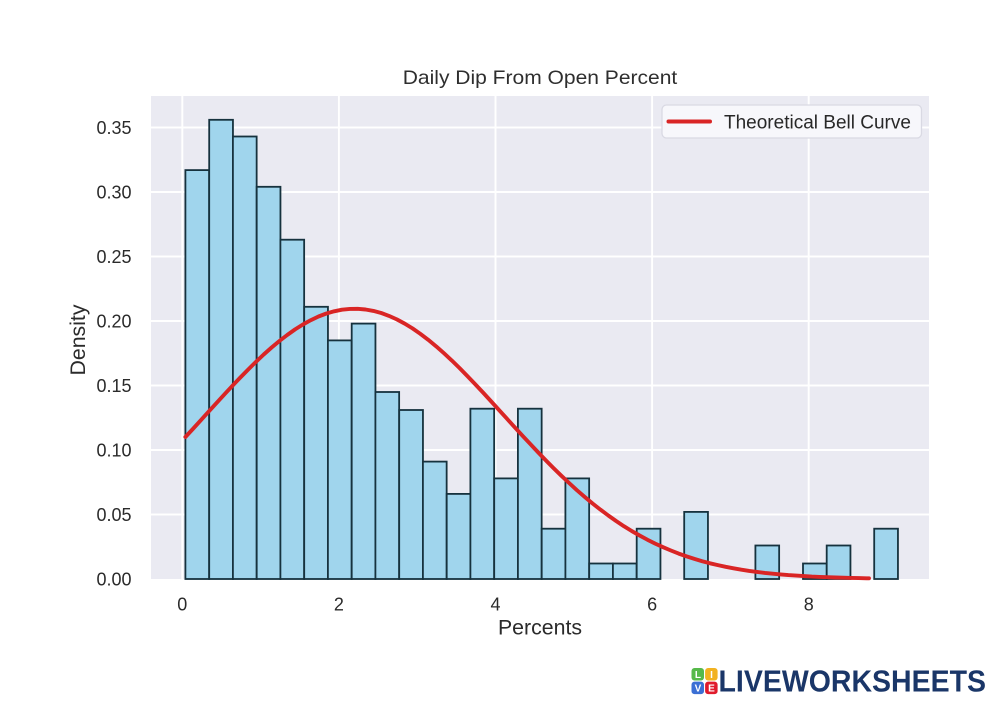 The width and height of the screenshot is (1000, 712). Describe the element at coordinates (540, 628) in the screenshot. I see `svg-text: Percents` at that location.